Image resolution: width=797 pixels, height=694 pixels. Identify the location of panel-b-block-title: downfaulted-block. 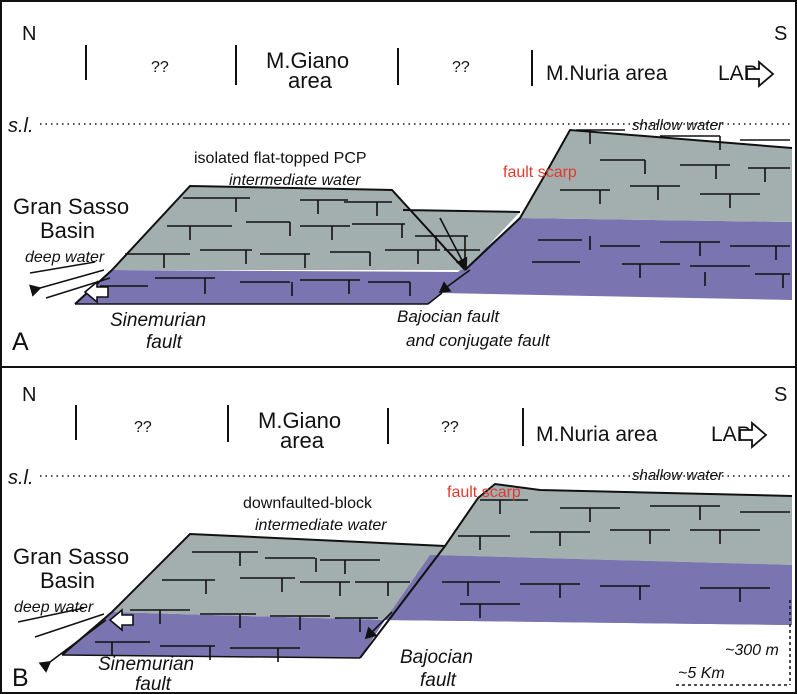
(308, 503).